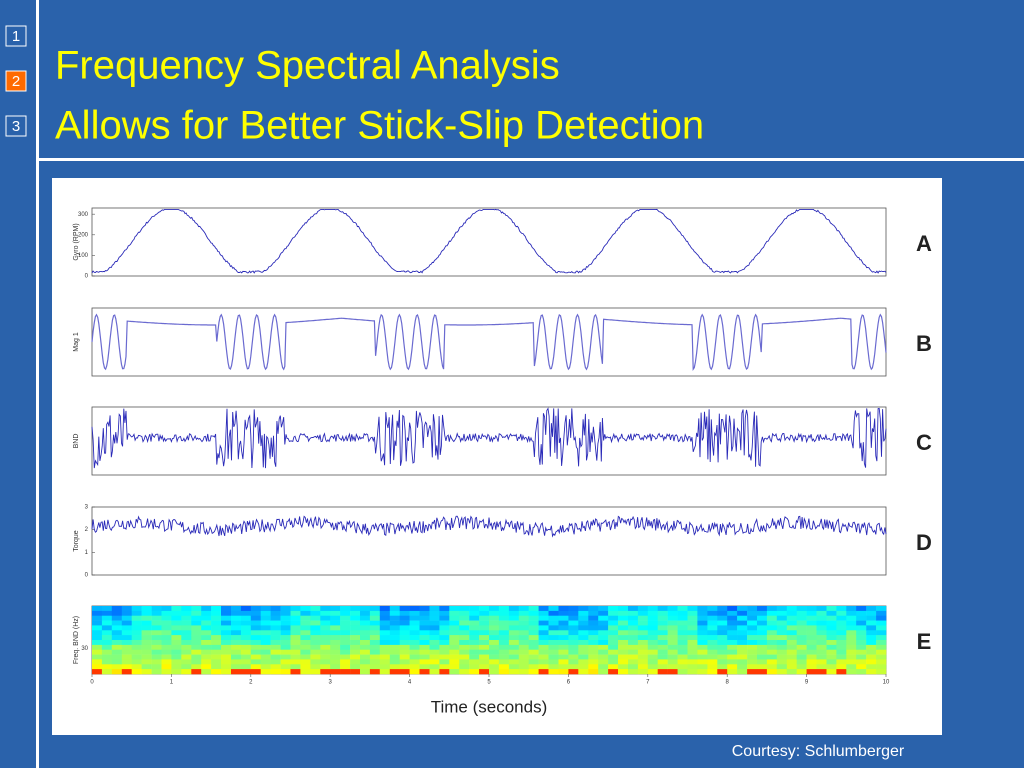  What do you see at coordinates (410, 683) in the screenshot?
I see `x-tick-label: 4` at bounding box center [410, 683].